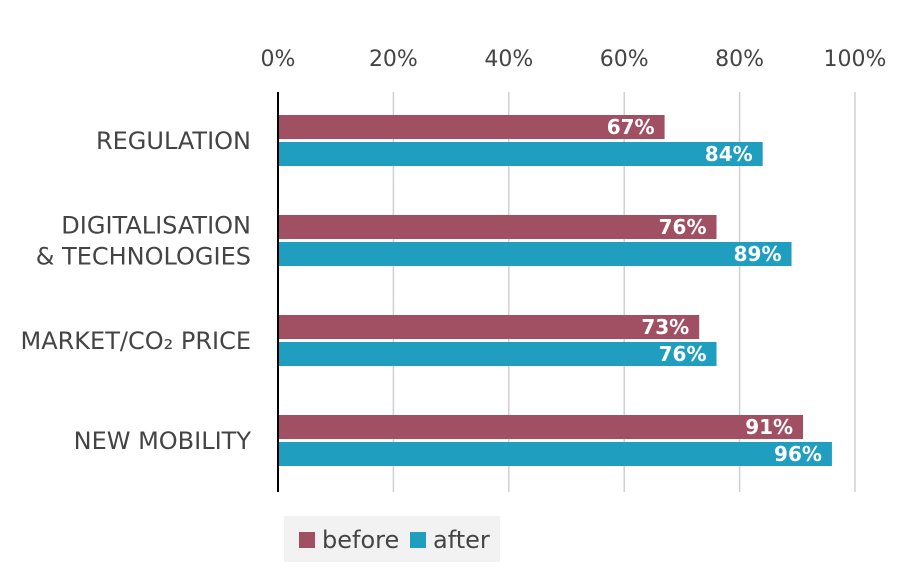 This screenshot has height=587, width=914. Describe the element at coordinates (136, 341) in the screenshot. I see `category-label: MARKET/CO₂ PRICE` at that location.